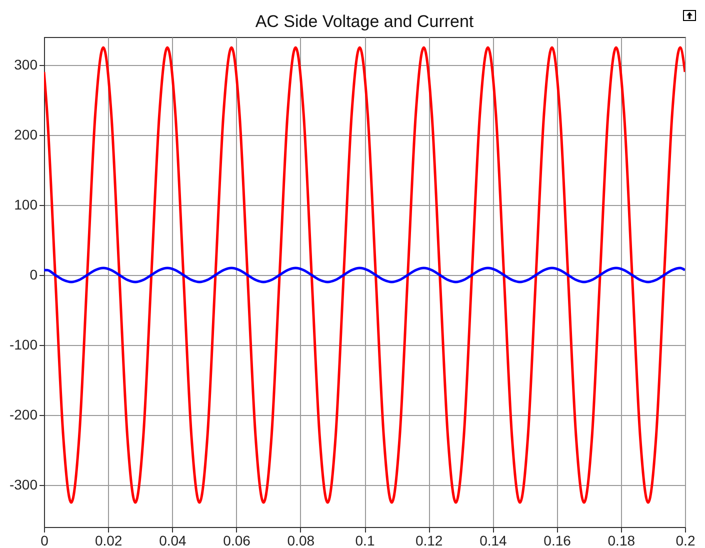 This screenshot has height=548, width=705. Describe the element at coordinates (26, 204) in the screenshot. I see `y-tick-label: 100` at that location.